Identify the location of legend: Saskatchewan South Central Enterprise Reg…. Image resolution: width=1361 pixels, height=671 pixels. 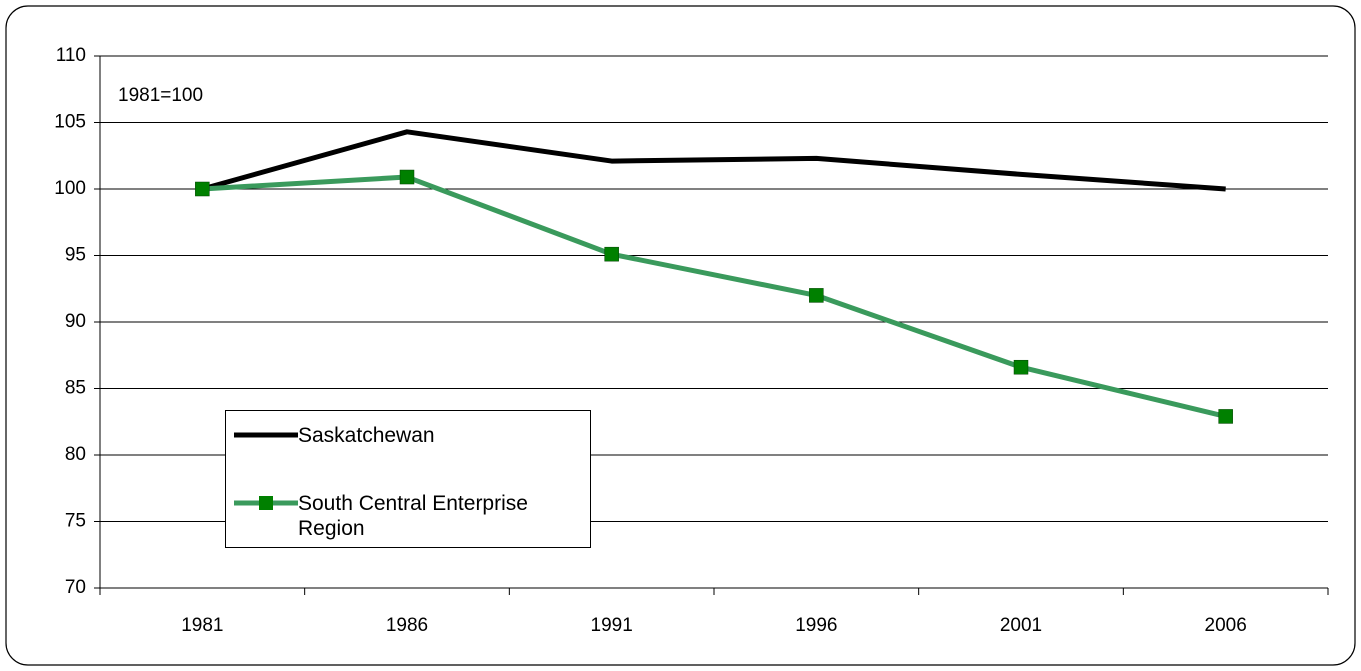
(408, 479).